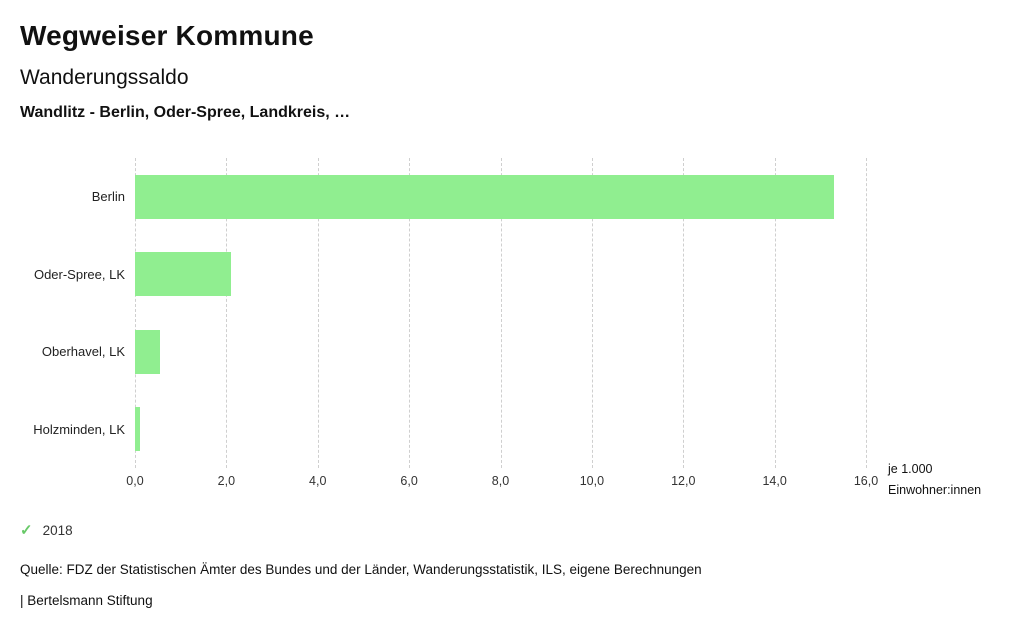 The width and height of the screenshot is (1024, 634). Describe the element at coordinates (135, 481) in the screenshot. I see `x-tick-label: 0,0` at that location.